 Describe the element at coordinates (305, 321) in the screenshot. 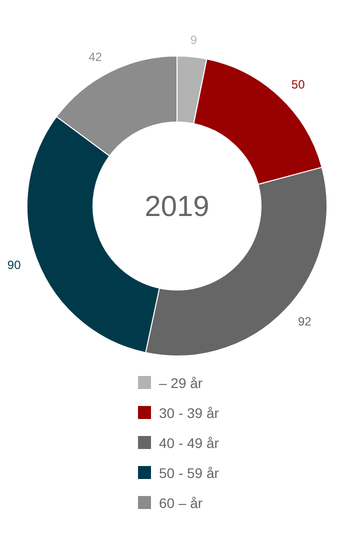

I see `data-label: 92` at that location.